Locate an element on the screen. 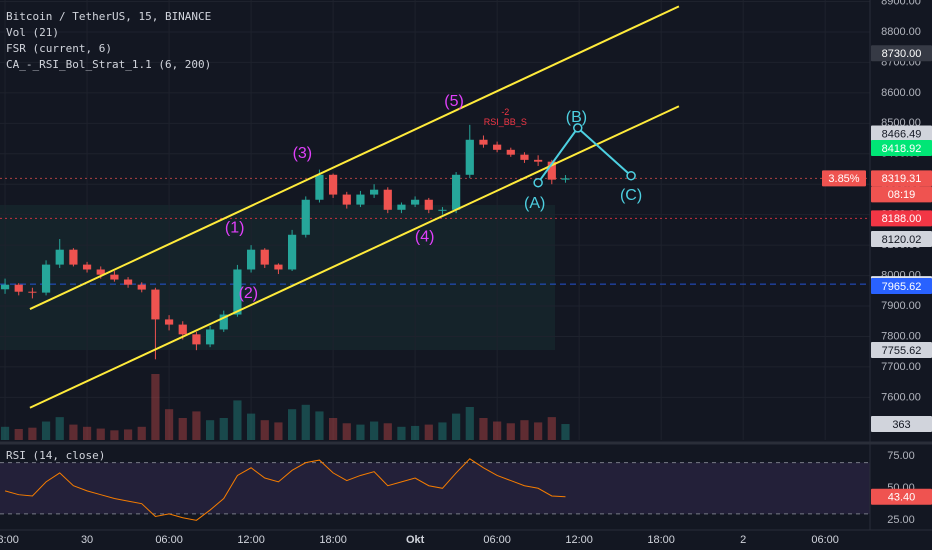 The width and height of the screenshot is (932, 550). rsi-pane is located at coordinates (435, 489).